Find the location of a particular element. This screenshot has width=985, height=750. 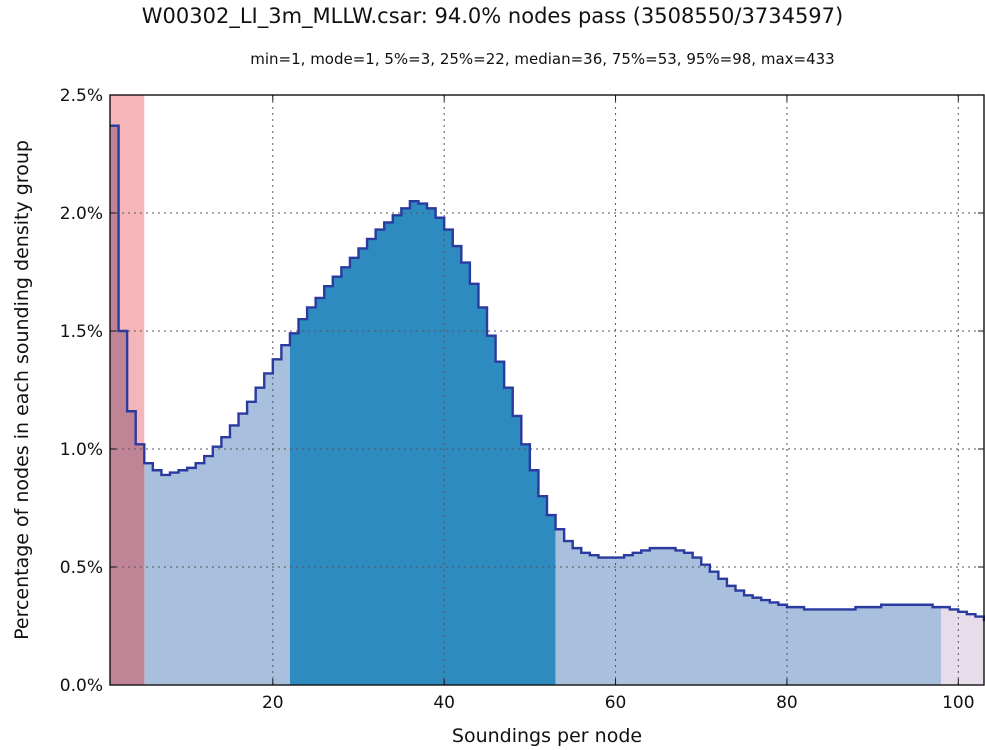

y-tick-label: 0.5% is located at coordinates (81, 568).